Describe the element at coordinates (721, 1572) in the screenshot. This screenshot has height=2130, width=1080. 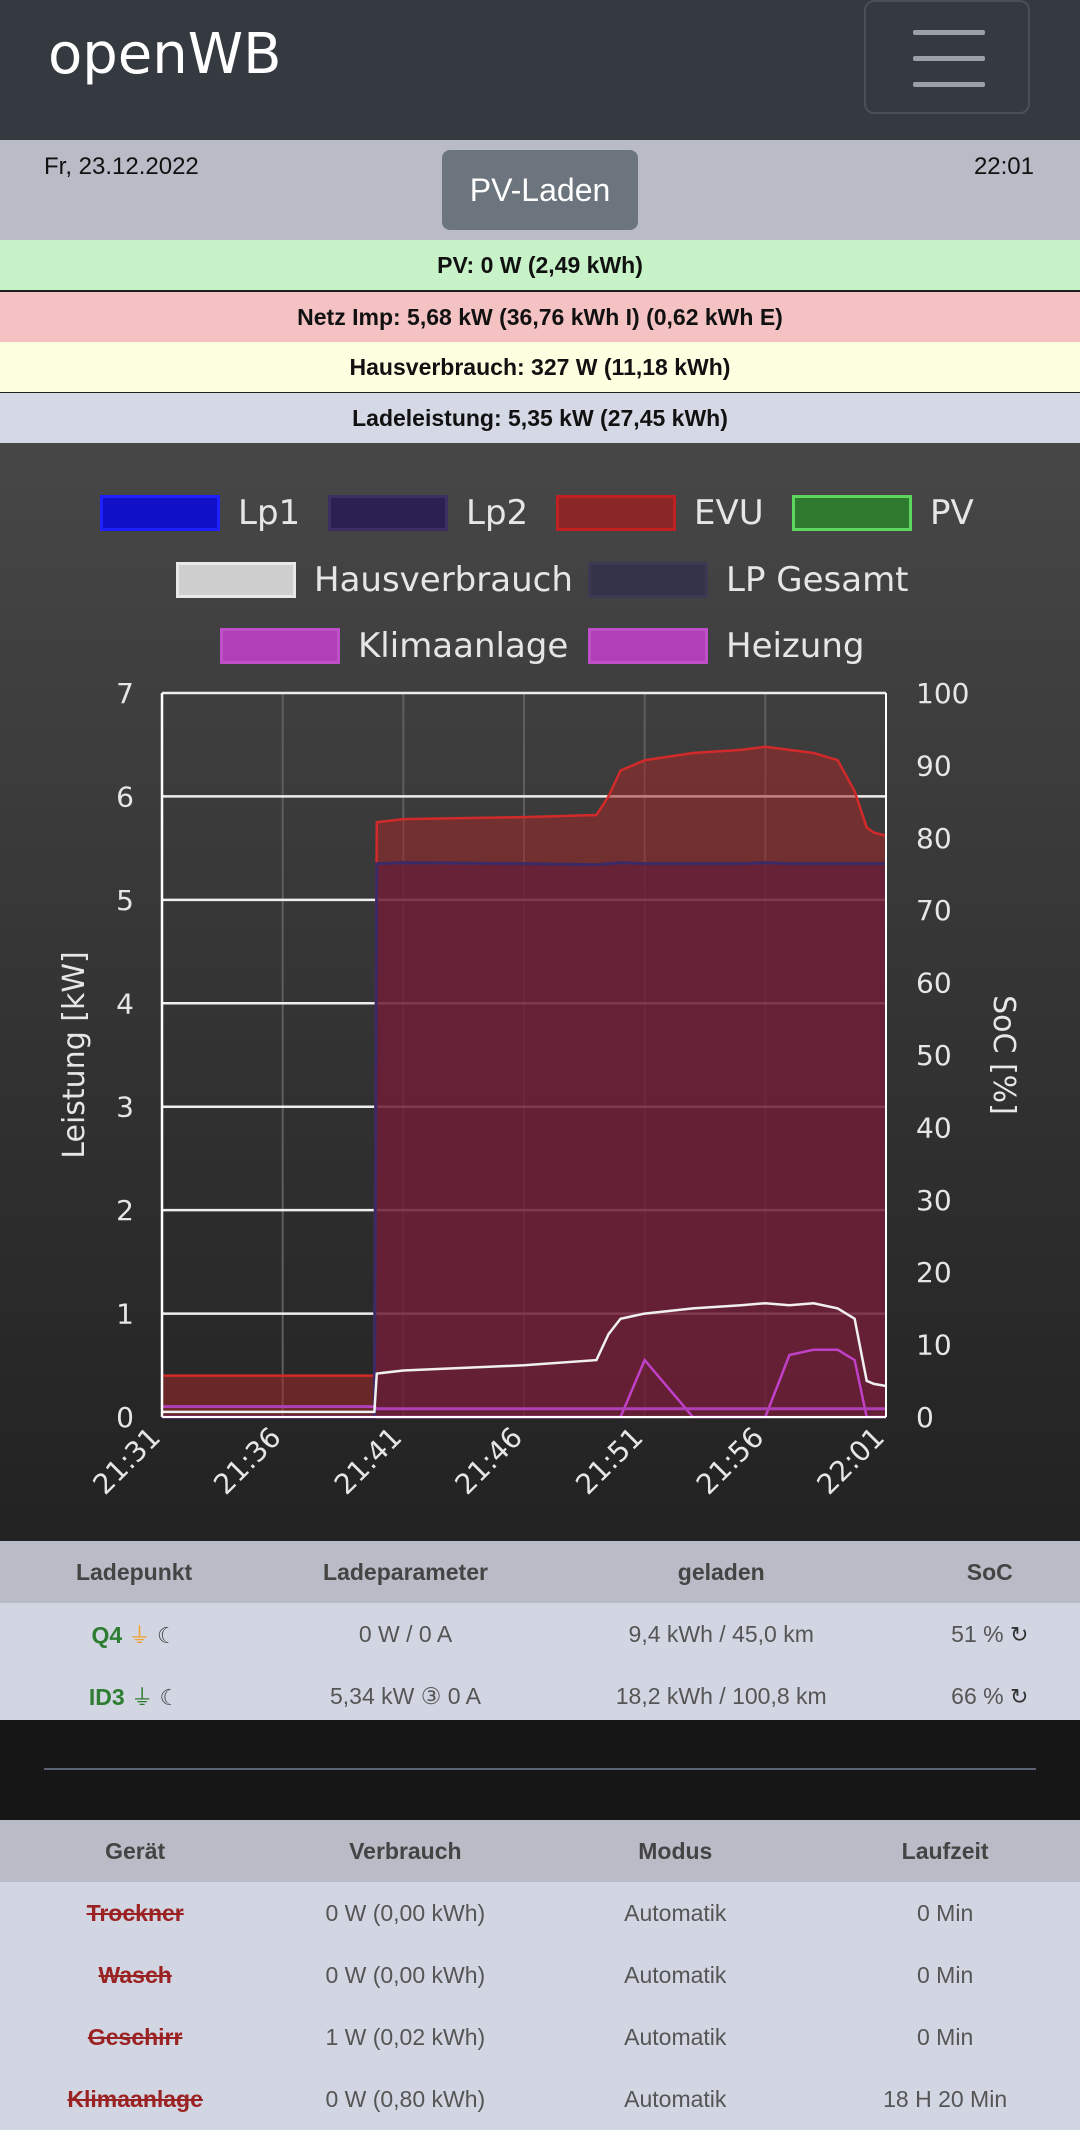
I see `col-geladen: geladen` at that location.